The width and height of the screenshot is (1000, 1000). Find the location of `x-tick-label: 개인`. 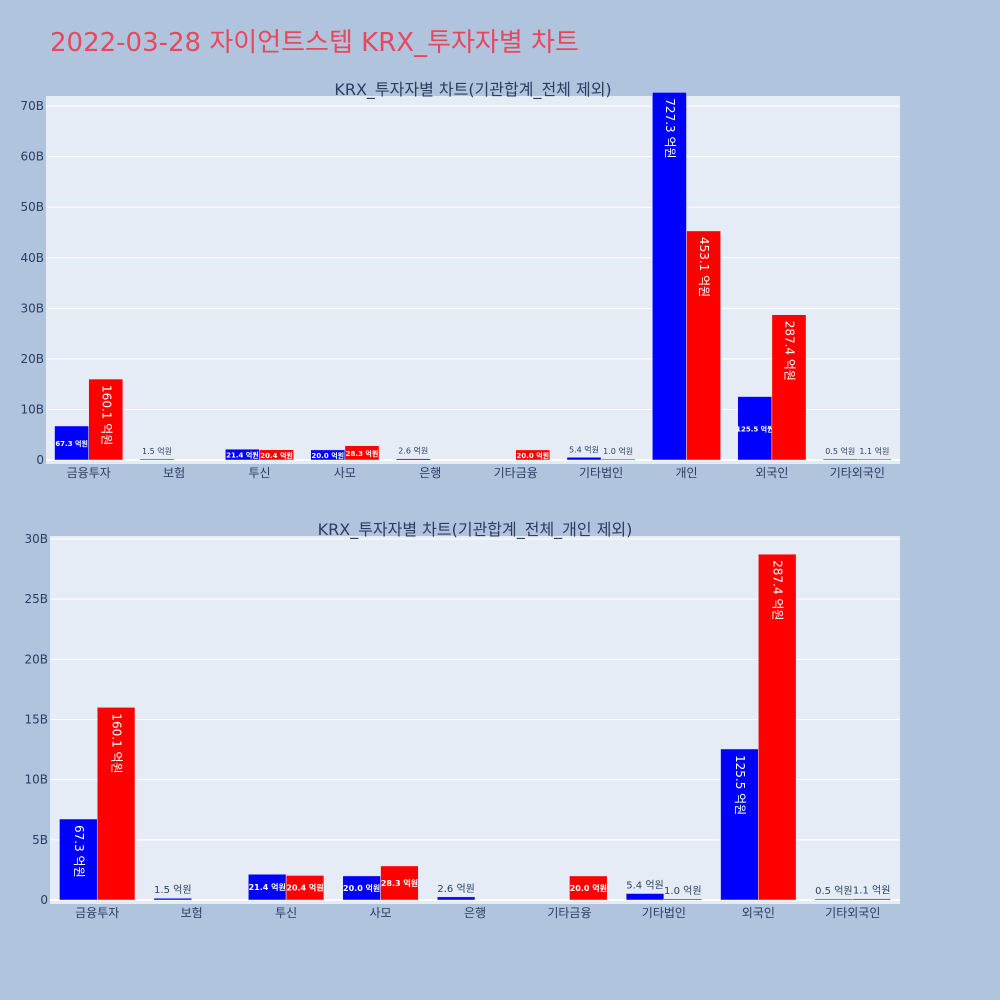

x-tick-label: 개인 is located at coordinates (686, 473).